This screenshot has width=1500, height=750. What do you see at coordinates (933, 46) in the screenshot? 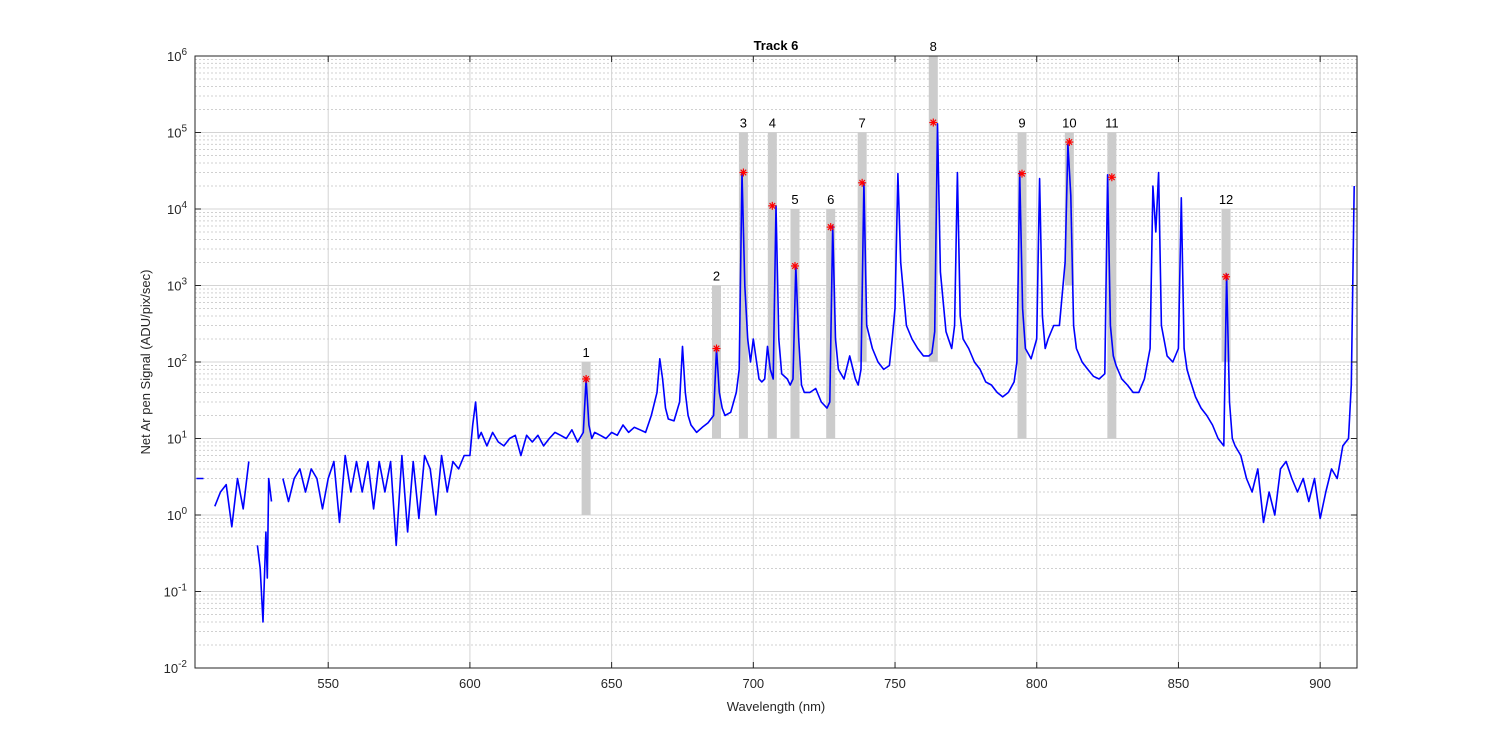
I see `band-label-8: 8` at bounding box center [933, 46].